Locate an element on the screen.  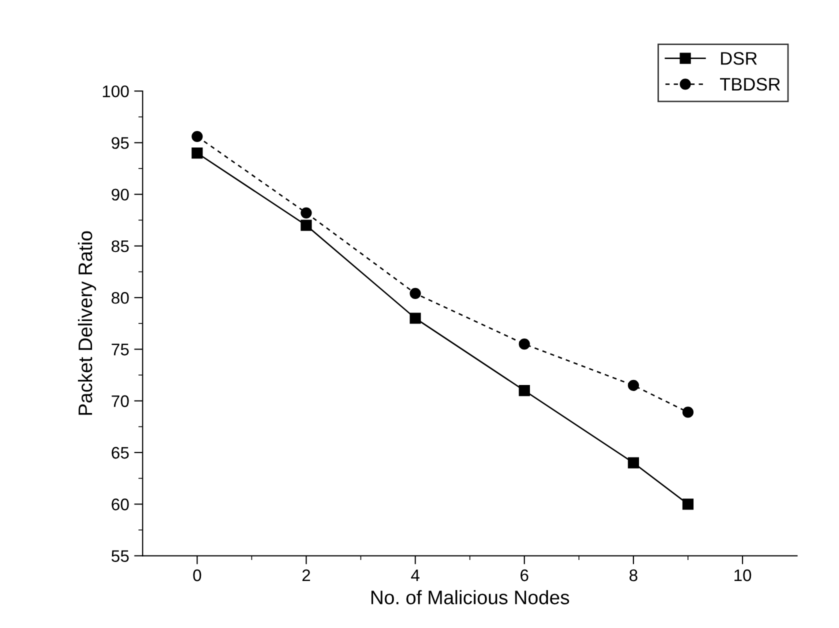
x-tick-label: 4 is located at coordinates (415, 576).